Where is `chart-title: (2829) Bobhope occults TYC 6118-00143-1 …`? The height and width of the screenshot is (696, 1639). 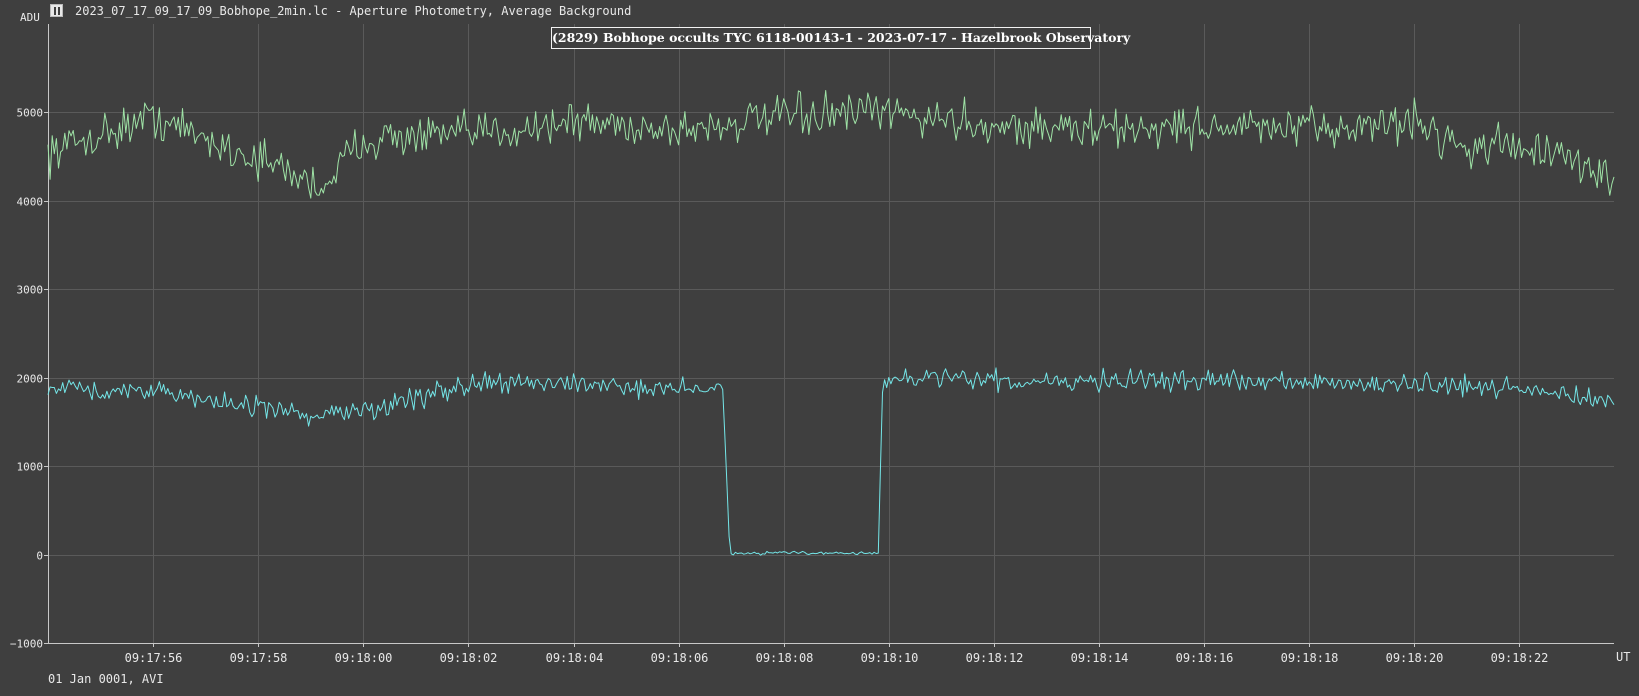
chart-title: (2829) Bobhope occults TYC 6118-00143-1 … is located at coordinates (840, 38).